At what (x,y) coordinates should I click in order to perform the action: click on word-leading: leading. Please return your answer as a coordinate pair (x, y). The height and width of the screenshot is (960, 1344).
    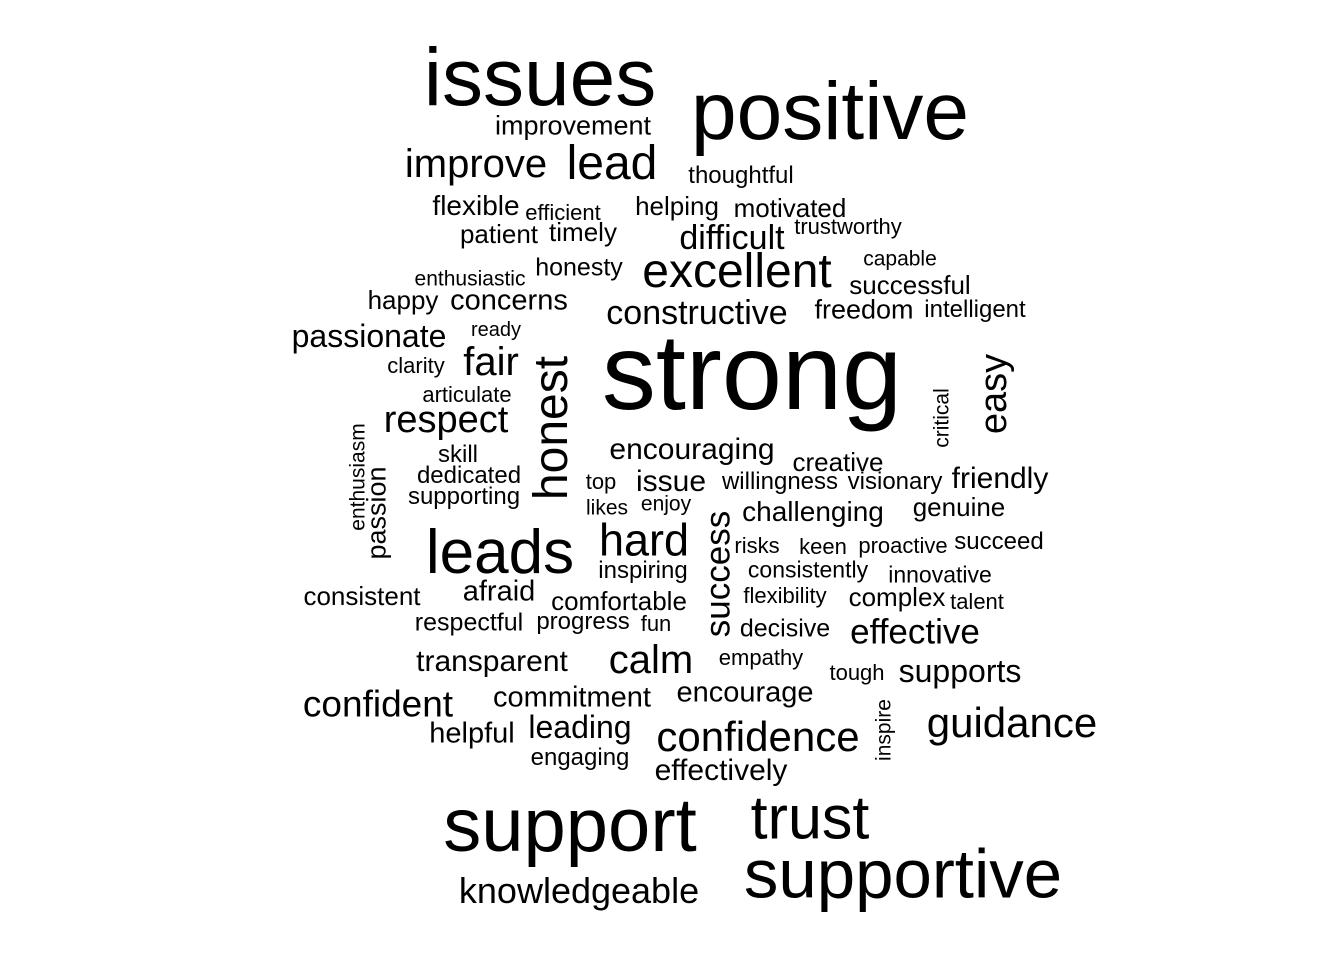
    Looking at the image, I should click on (580, 727).